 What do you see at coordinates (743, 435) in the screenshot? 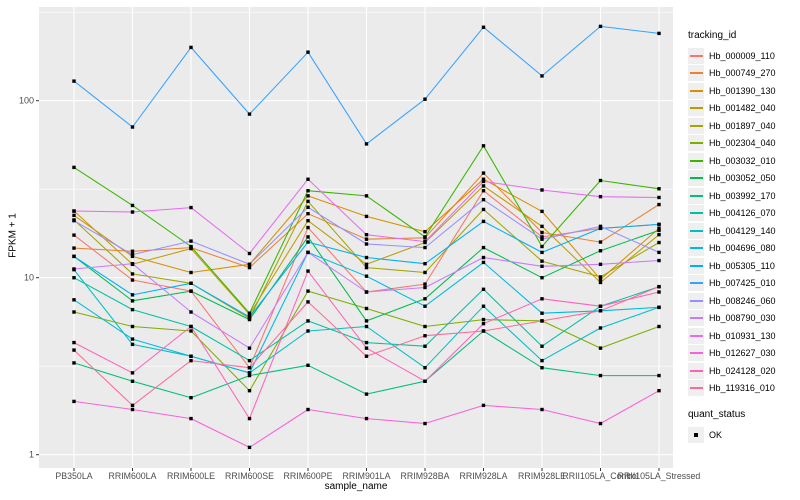
I see `legend-entry-ok: OK` at bounding box center [743, 435].